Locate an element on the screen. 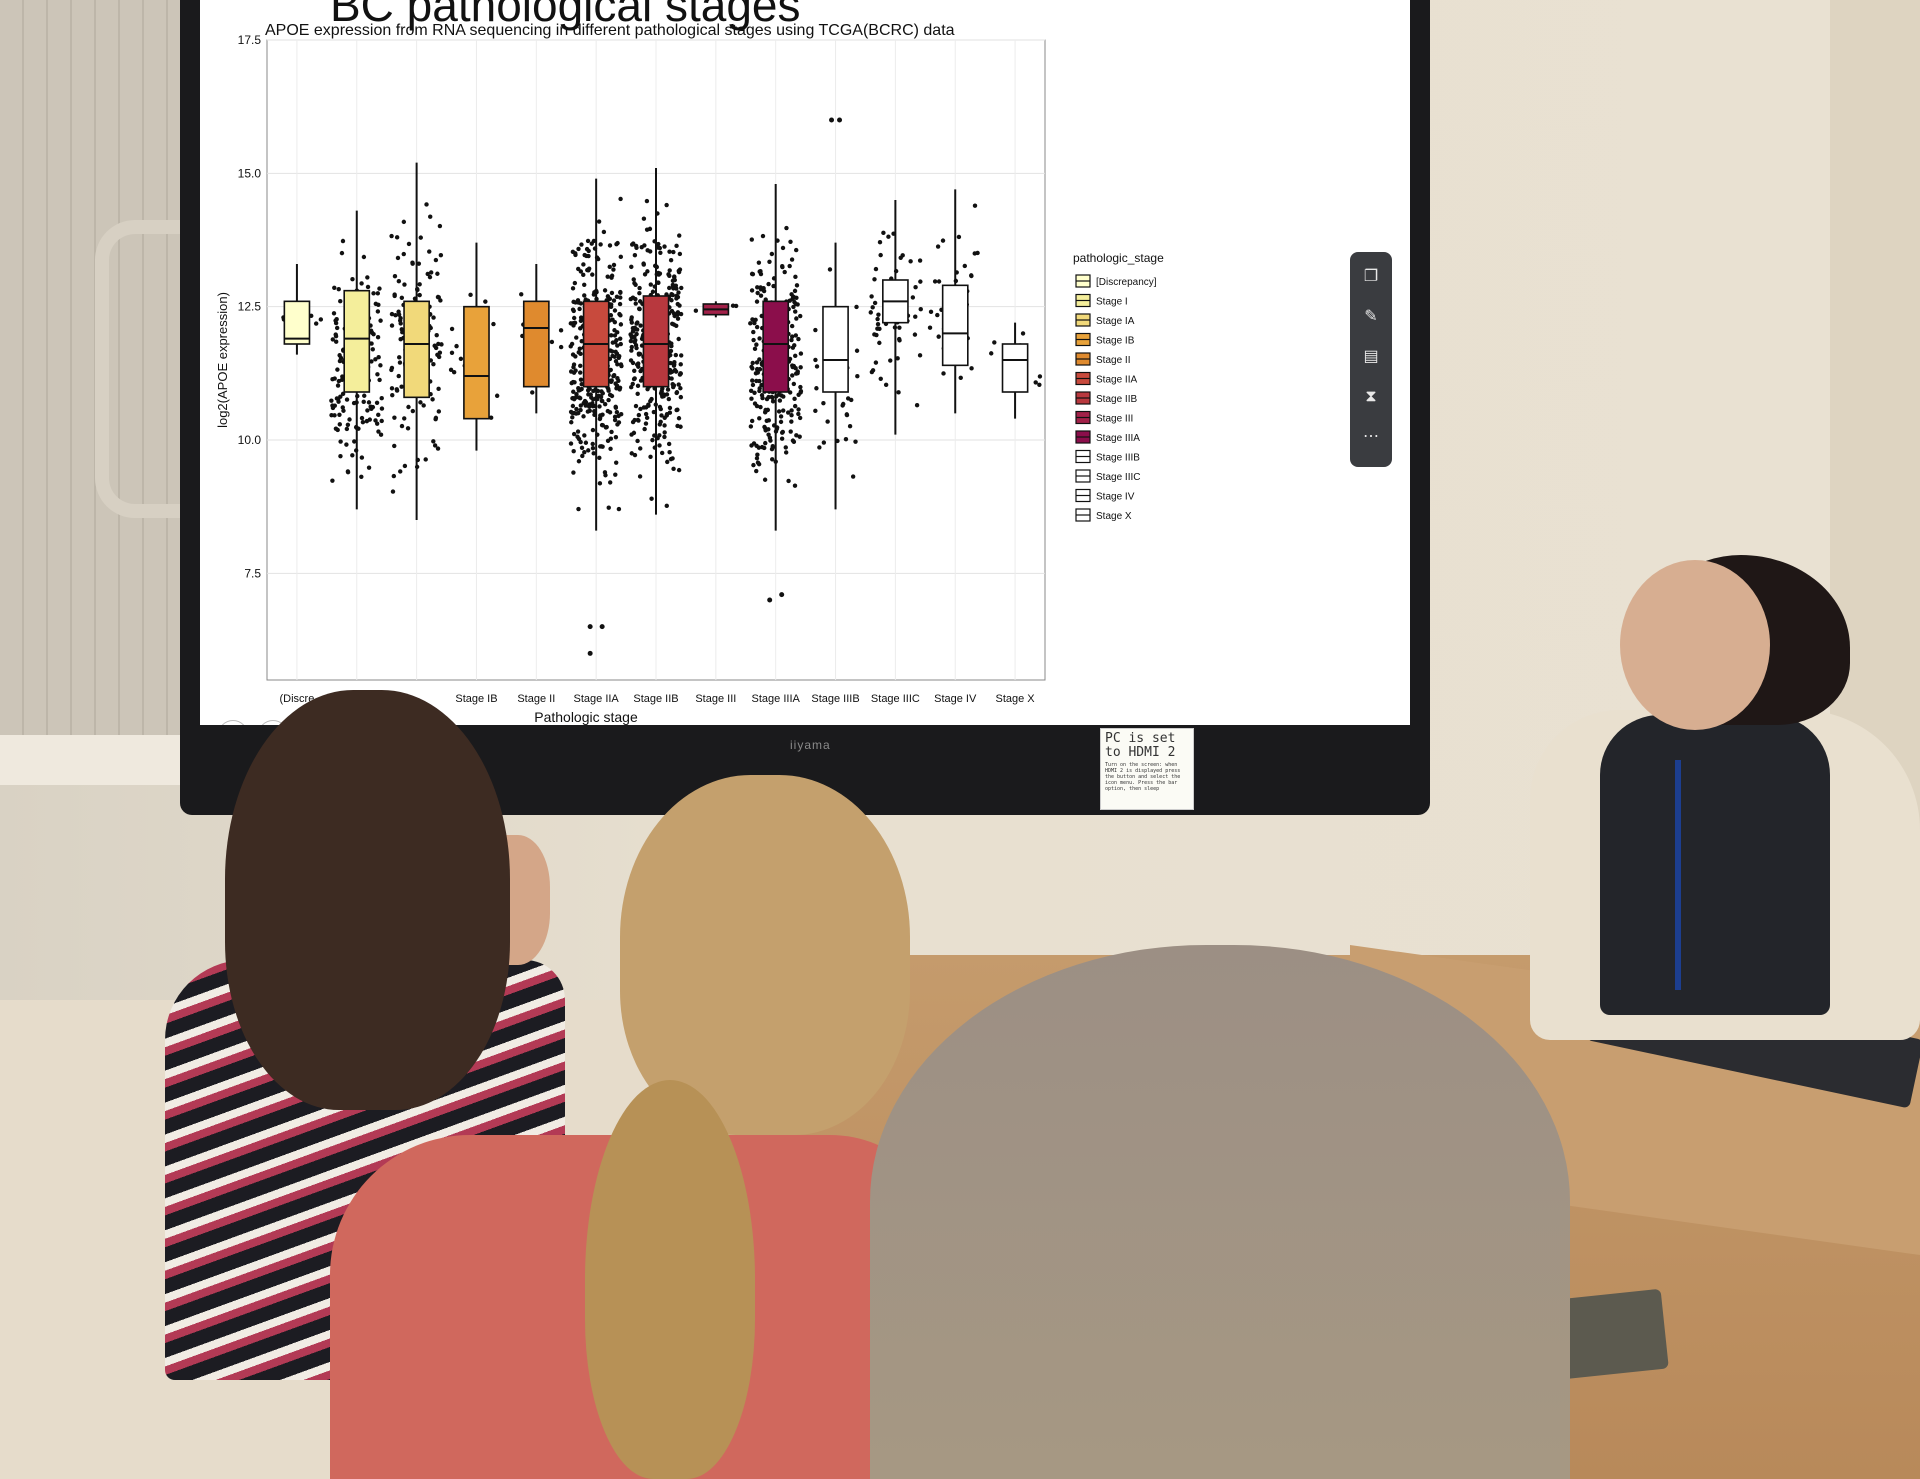 The width and height of the screenshot is (1920, 1479). timer-icon: ⧗ is located at coordinates (1371, 396).